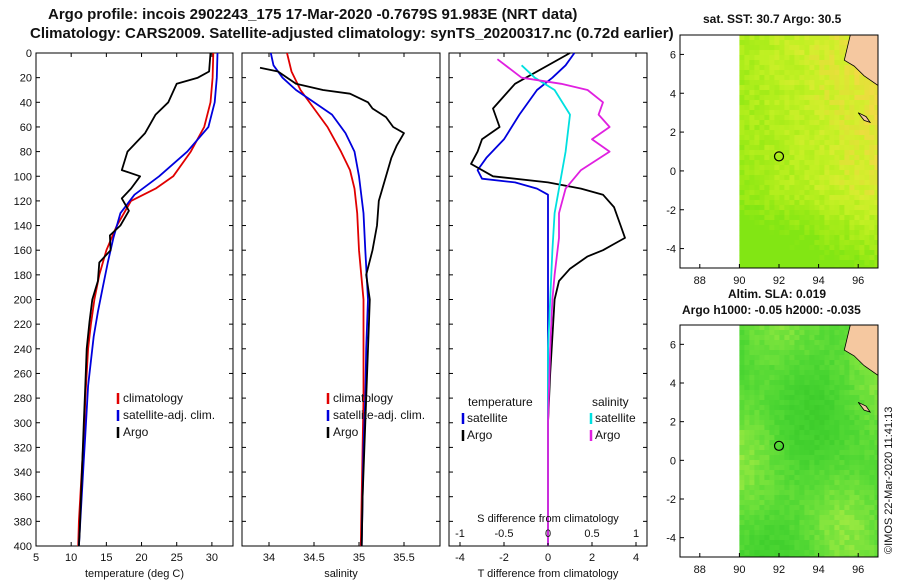 This screenshot has height=580, width=900. What do you see at coordinates (460, 534) in the screenshot?
I see `diff-secondary-tick-label: -1` at bounding box center [460, 534].